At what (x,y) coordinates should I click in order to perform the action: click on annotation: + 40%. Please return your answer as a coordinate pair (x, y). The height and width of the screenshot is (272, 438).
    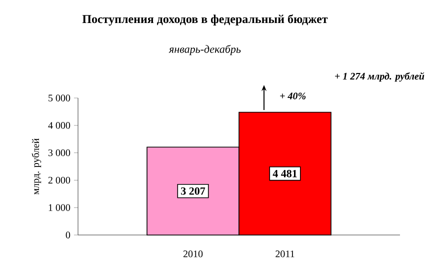
    Looking at the image, I should click on (293, 96).